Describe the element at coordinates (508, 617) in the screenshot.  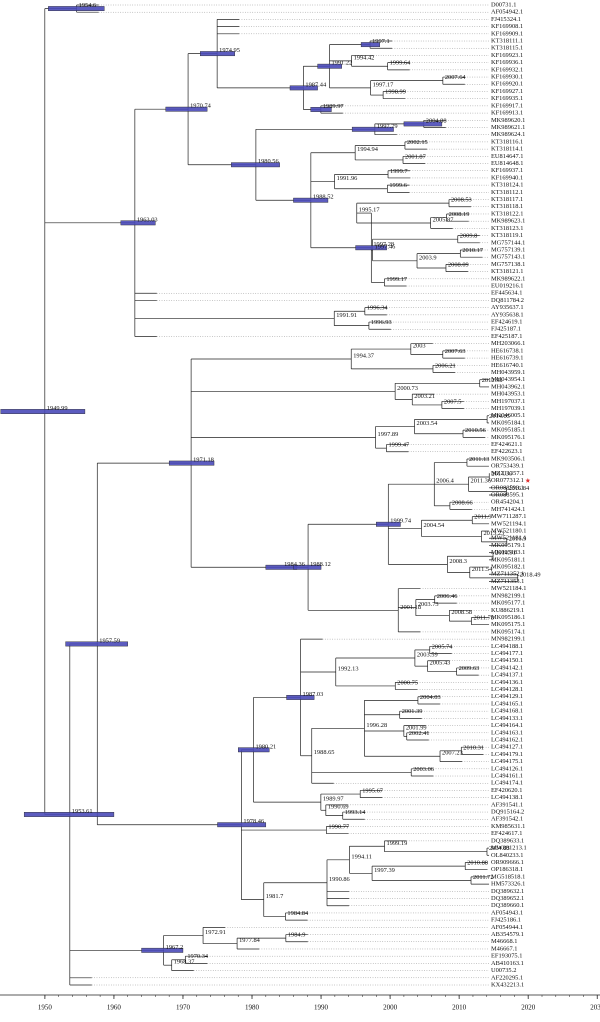
I see `leaf-label: MK095186.1` at that location.